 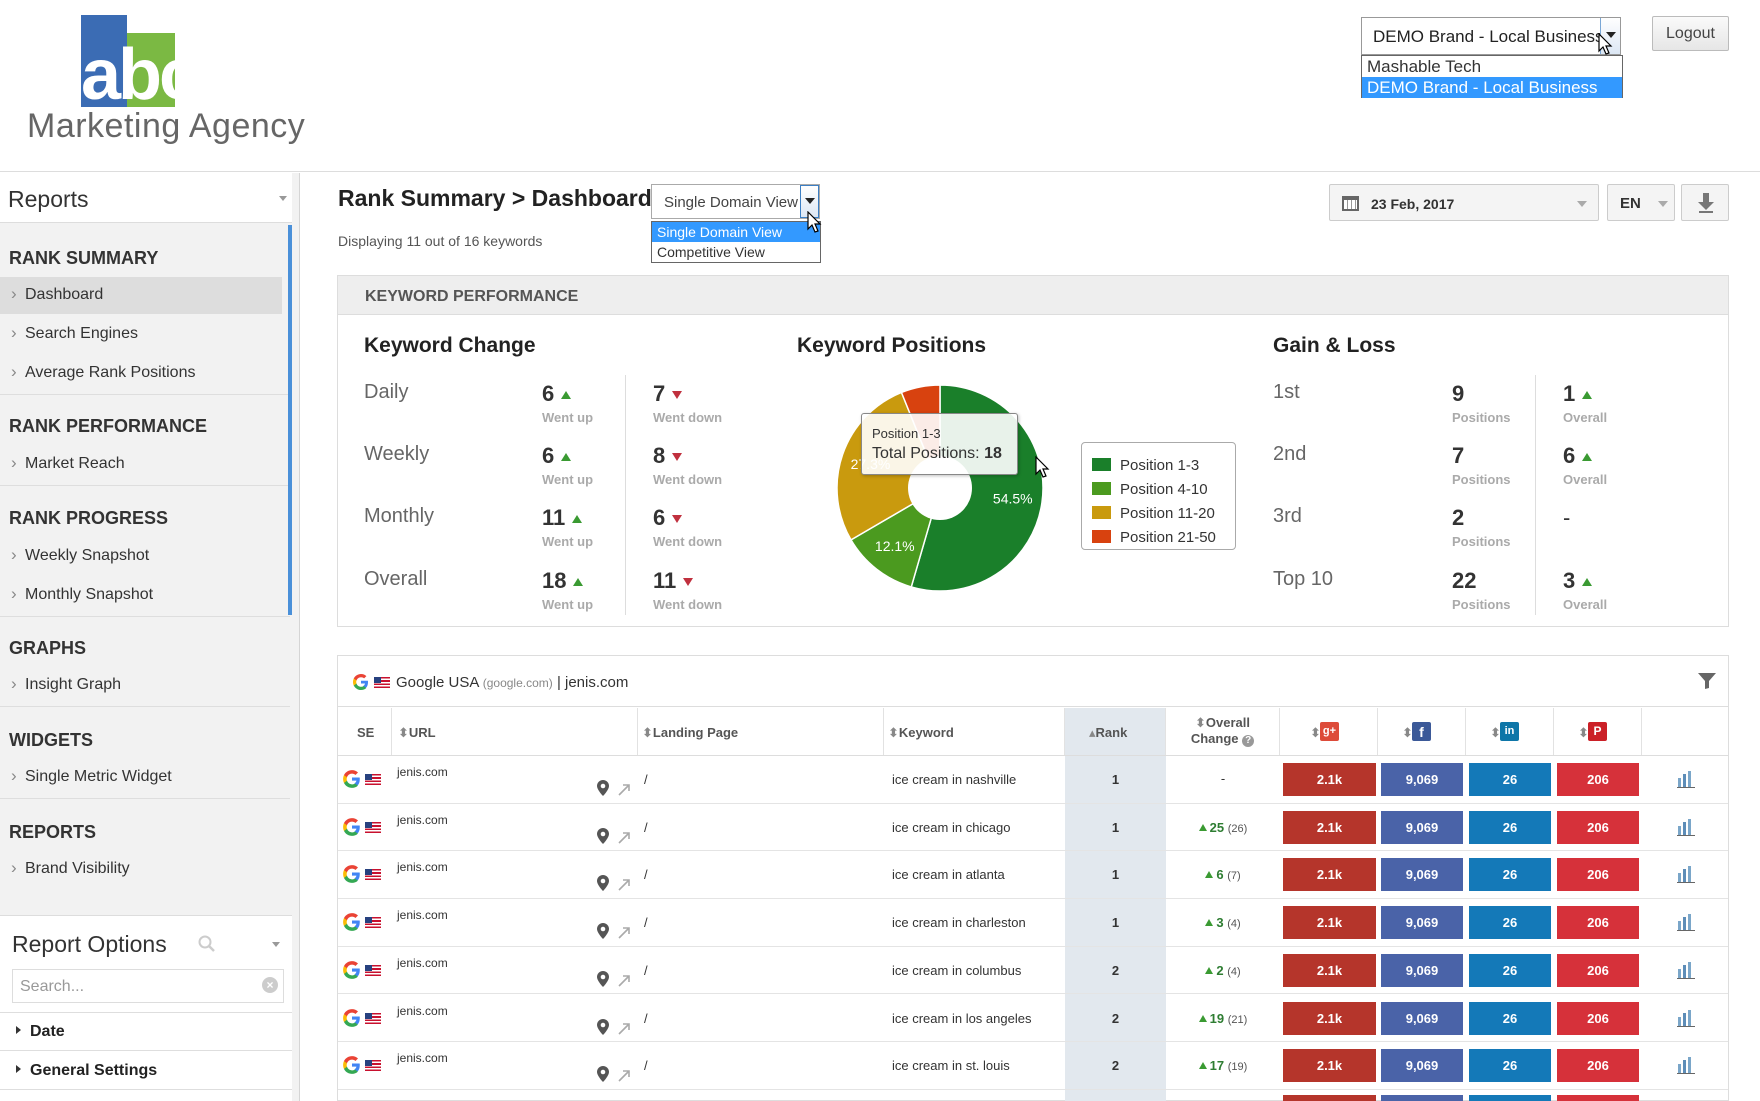 What do you see at coordinates (290, 420) in the screenshot?
I see `sidebar-scrollbar` at bounding box center [290, 420].